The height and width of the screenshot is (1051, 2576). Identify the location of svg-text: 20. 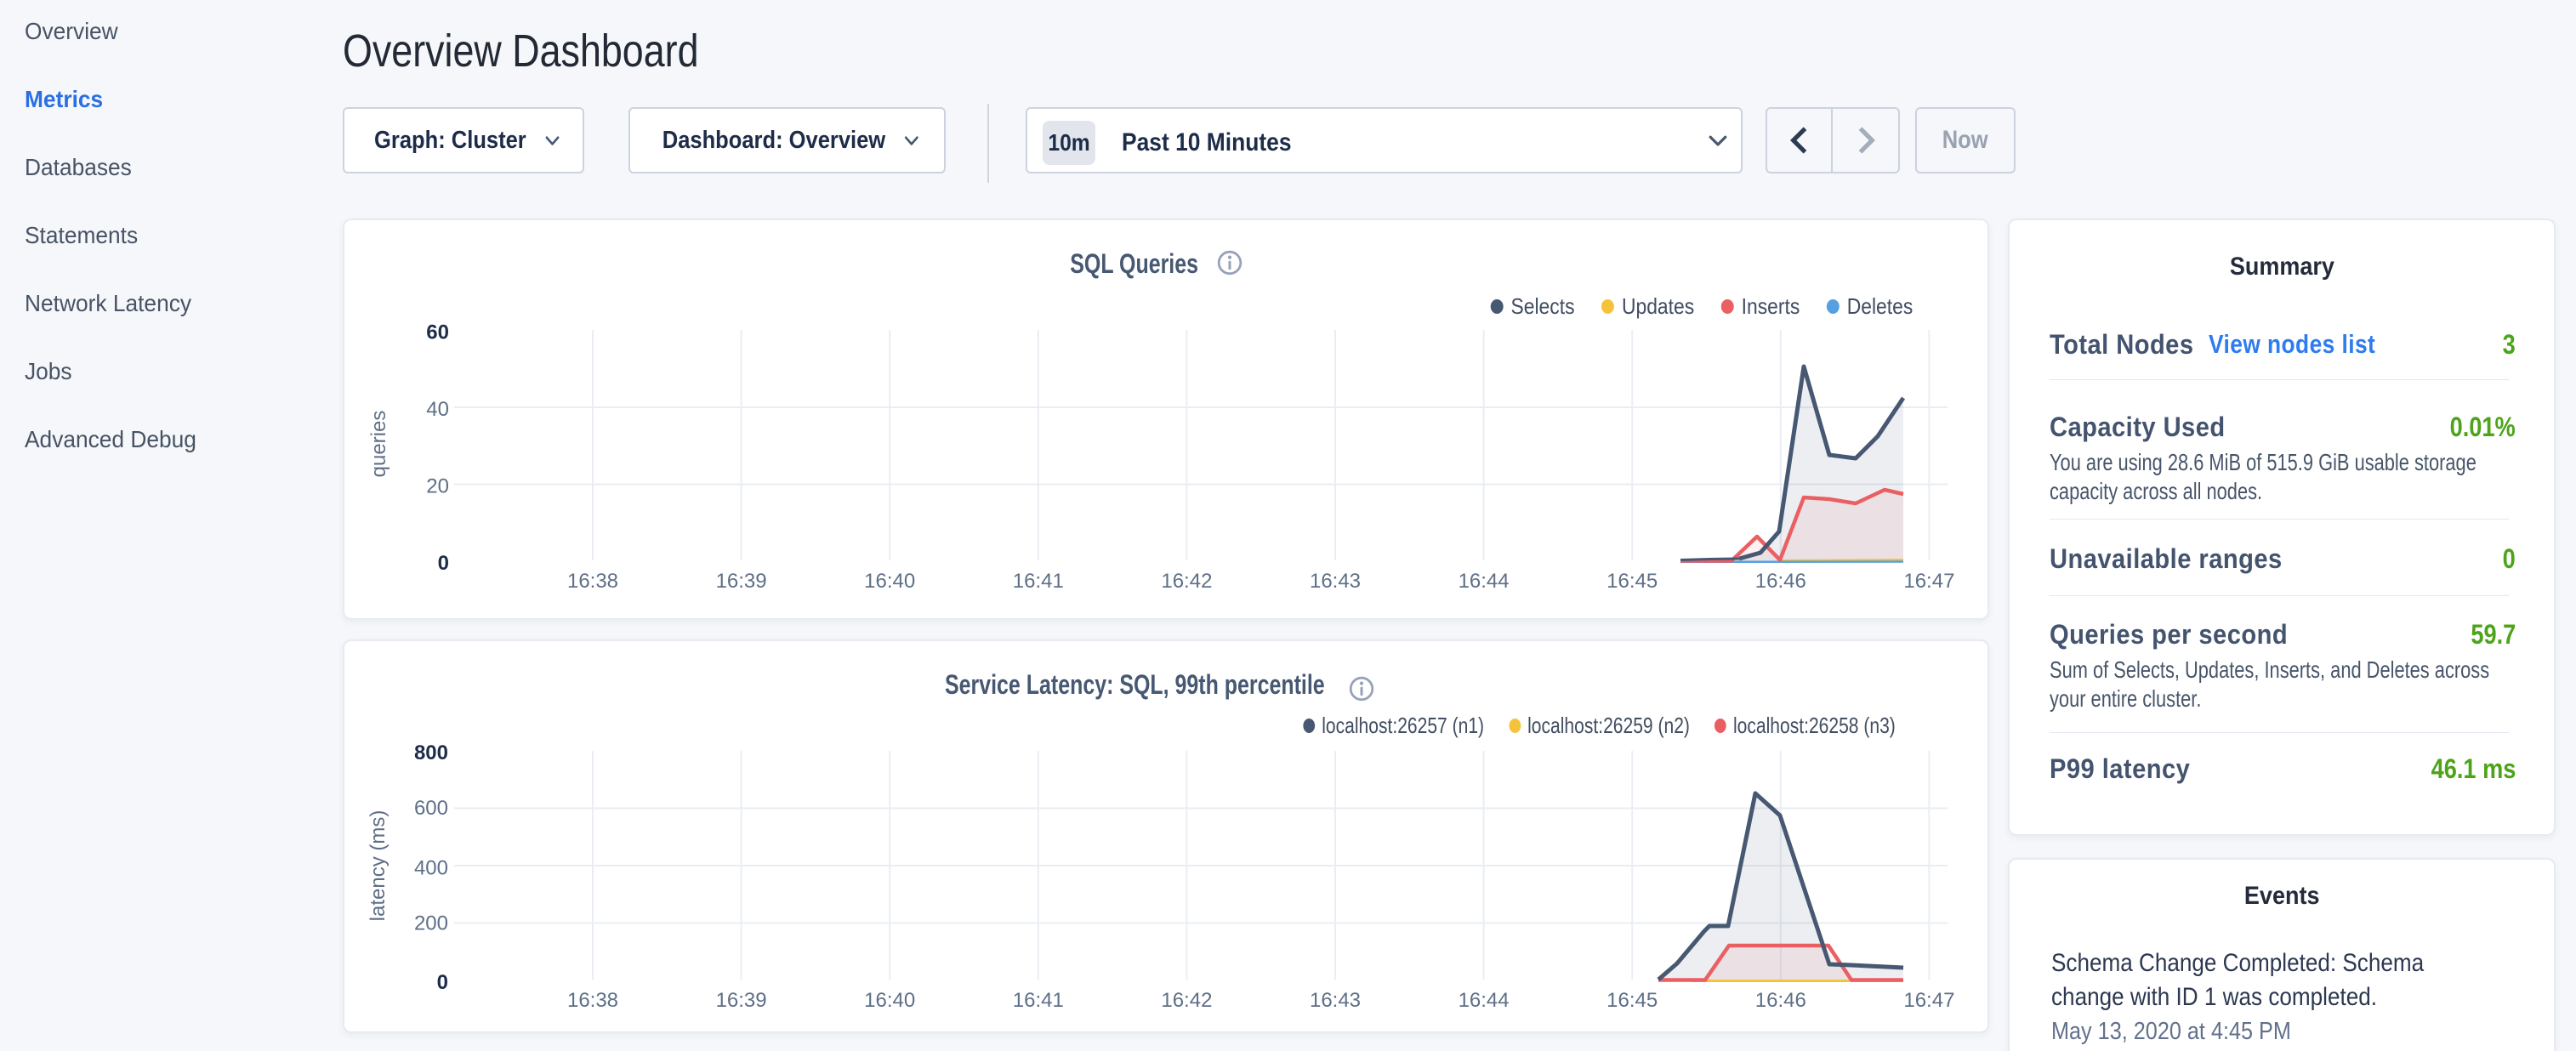
(437, 487).